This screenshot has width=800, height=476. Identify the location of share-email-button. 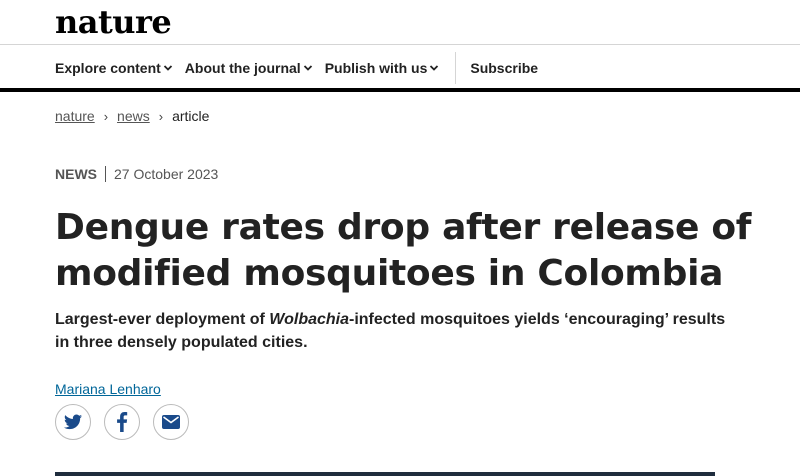
(171, 422).